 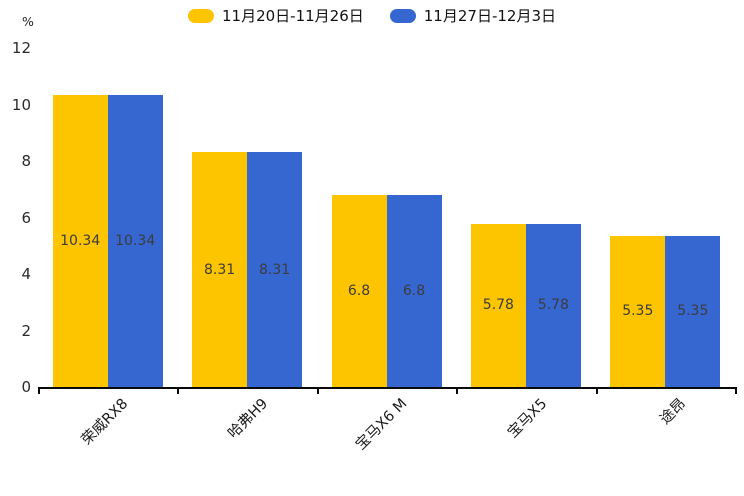 I want to click on legend-item-week2: 11月27日-12月3日, so click(x=472, y=15).